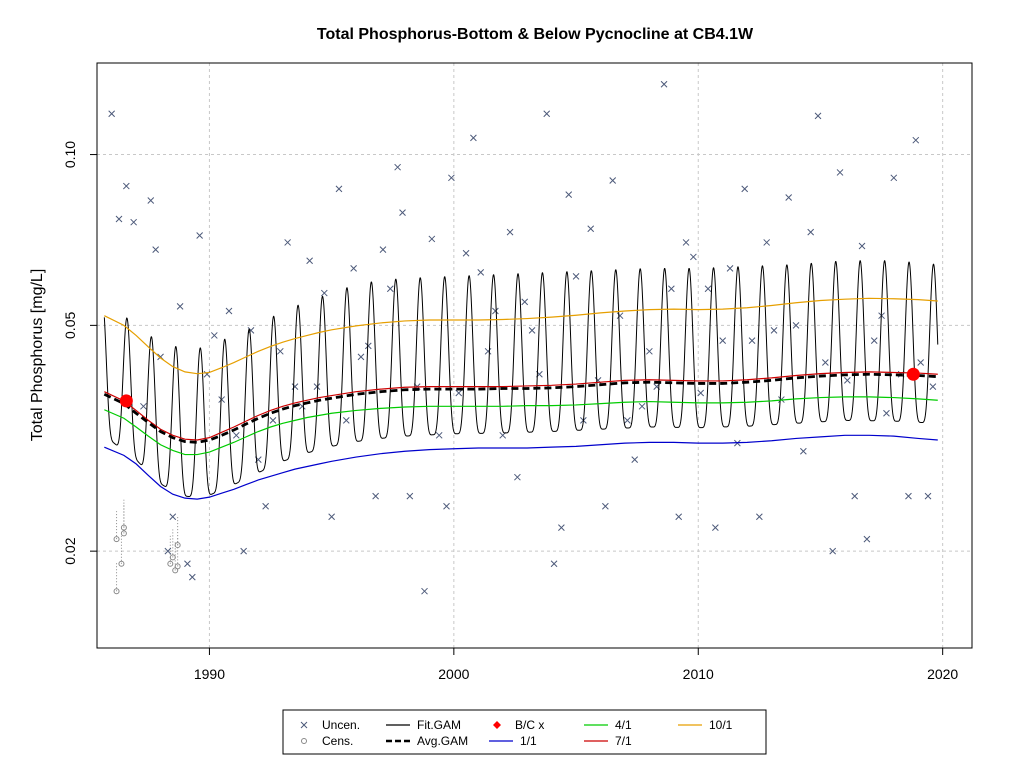 The height and width of the screenshot is (768, 1024). What do you see at coordinates (528, 741) in the screenshot?
I see `legend-label: 1/1` at bounding box center [528, 741].